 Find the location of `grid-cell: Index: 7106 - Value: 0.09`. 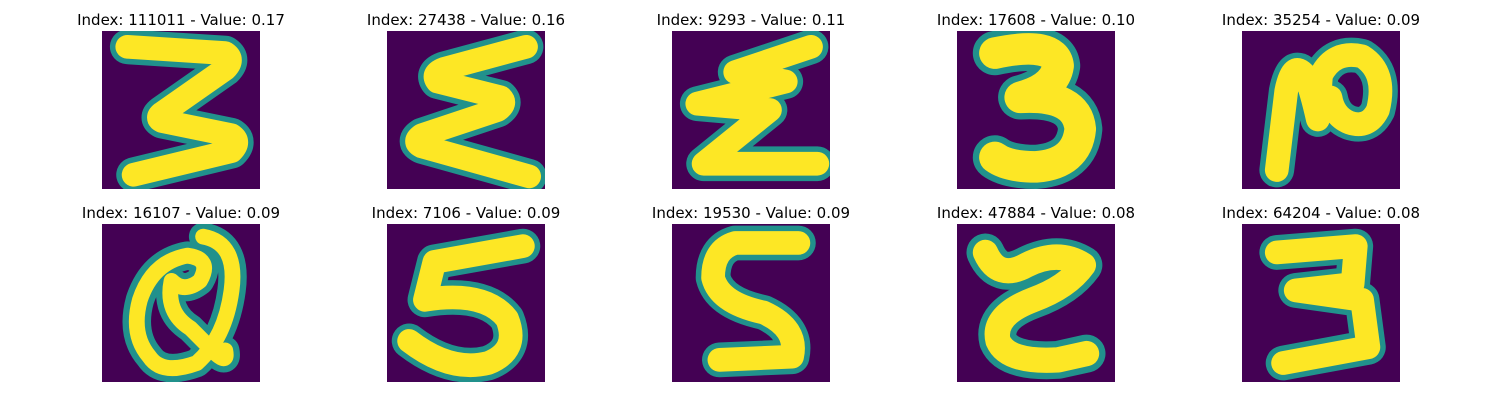

grid-cell: Index: 7106 - Value: 0.09 is located at coordinates (466, 293).